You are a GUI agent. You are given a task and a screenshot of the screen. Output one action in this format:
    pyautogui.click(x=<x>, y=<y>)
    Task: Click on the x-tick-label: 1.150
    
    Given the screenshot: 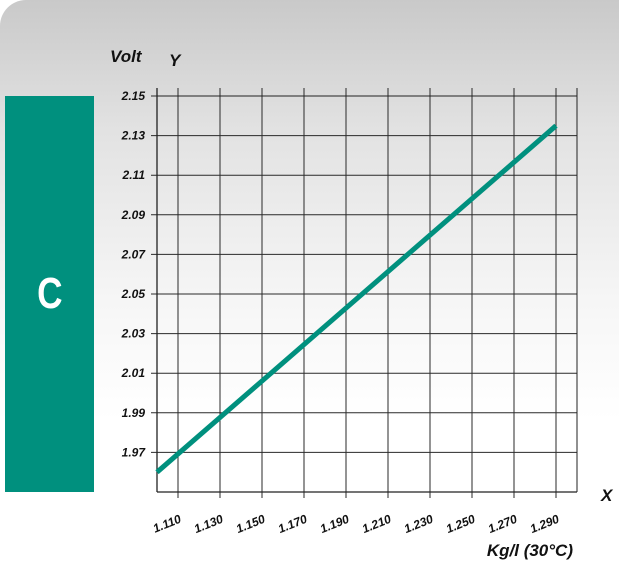 What is the action you would take?
    pyautogui.click(x=250, y=524)
    